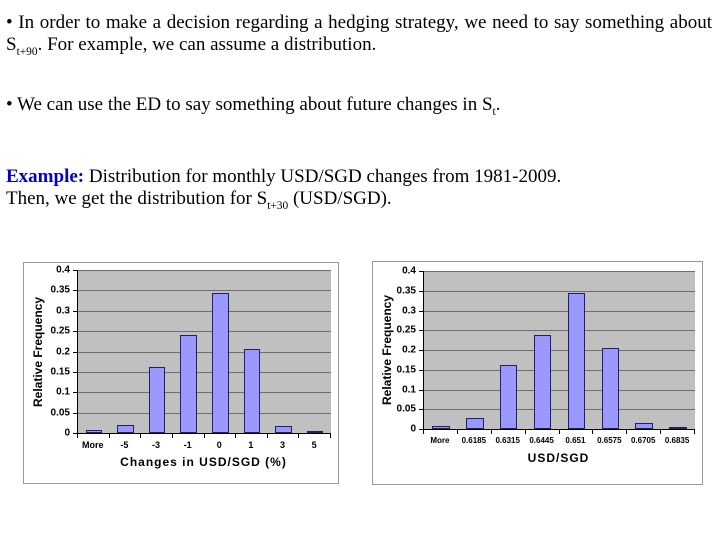 The image size is (720, 540). I want to click on x-tick-label: 3, so click(283, 445).